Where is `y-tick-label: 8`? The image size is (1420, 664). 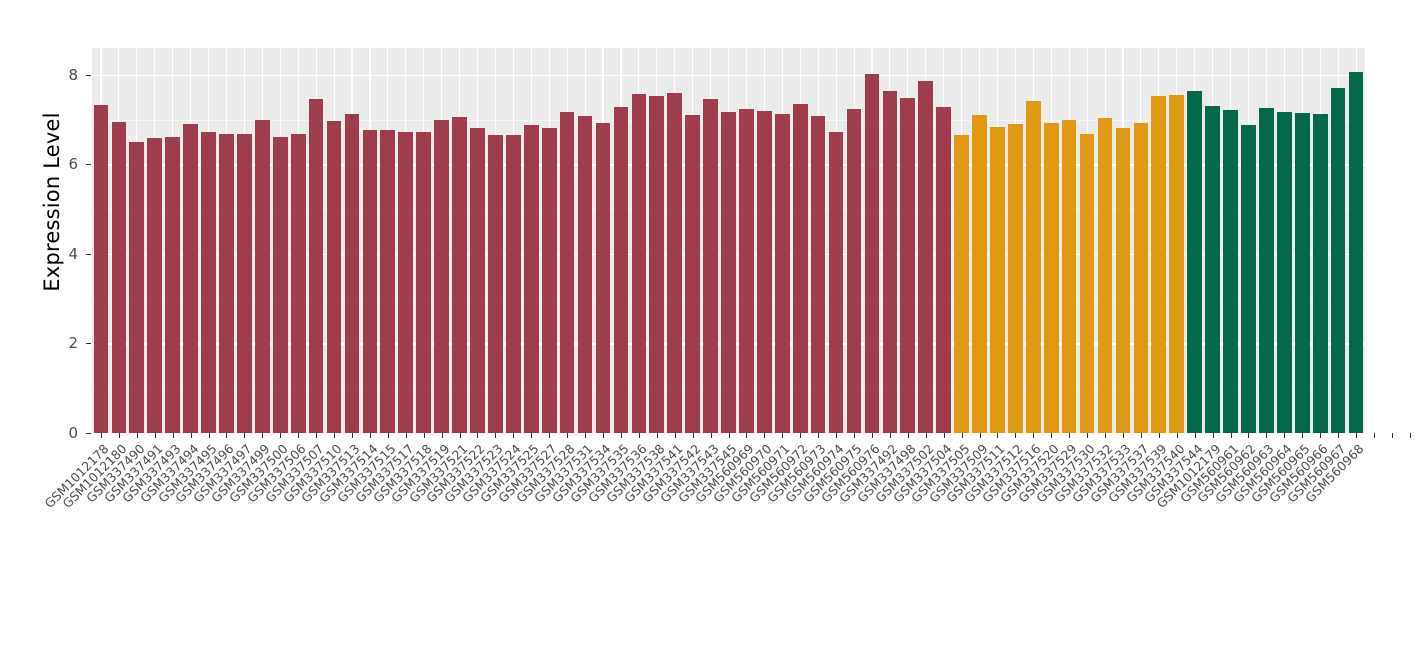
y-tick-label: 8 is located at coordinates (73, 74).